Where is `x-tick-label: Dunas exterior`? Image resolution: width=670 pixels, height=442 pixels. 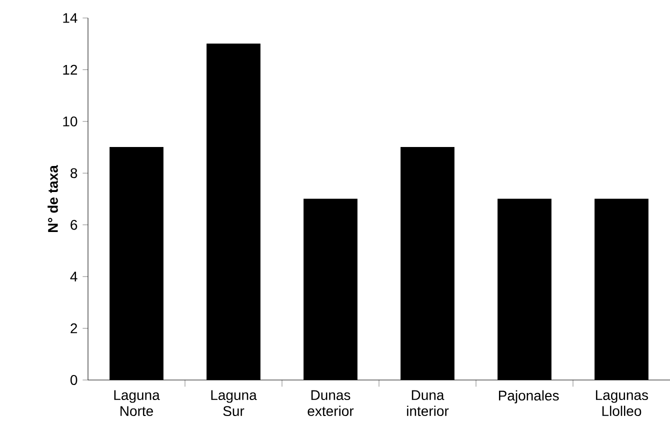 x-tick-label: Dunas exterior is located at coordinates (331, 403).